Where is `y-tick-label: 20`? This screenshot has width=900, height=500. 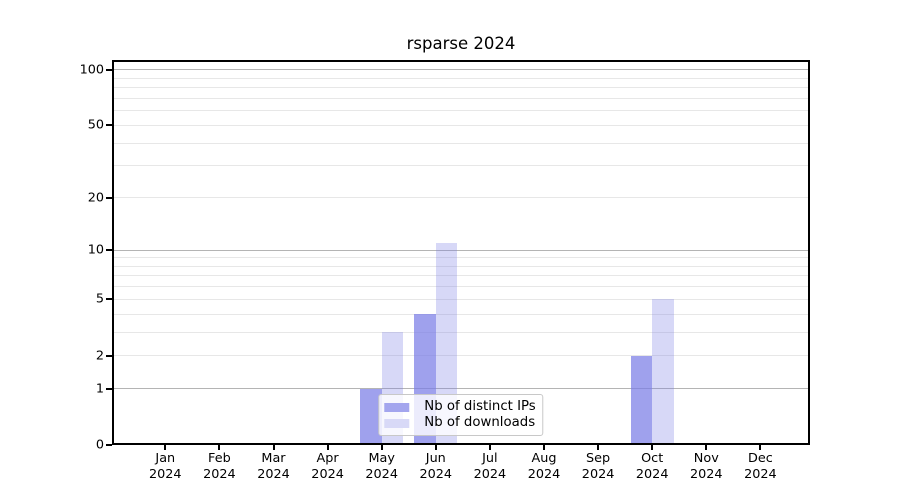
y-tick-label: 20 is located at coordinates (95, 197).